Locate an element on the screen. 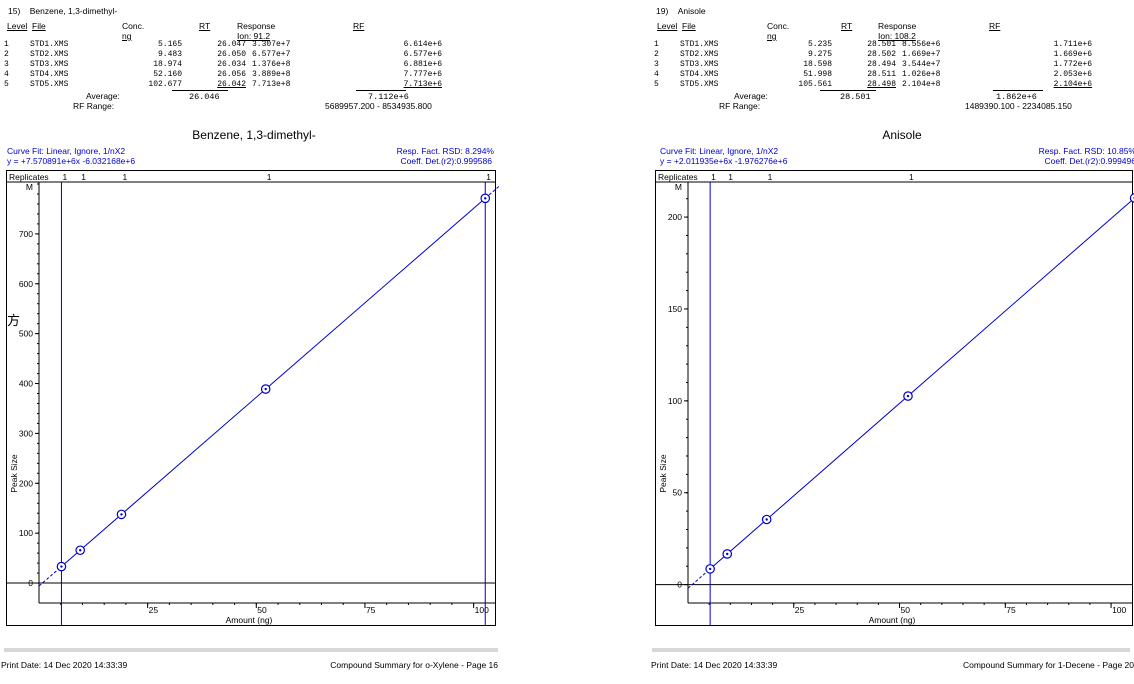 Image resolution: width=1134 pixels, height=684 pixels. data-point is located at coordinates (1131, 198).